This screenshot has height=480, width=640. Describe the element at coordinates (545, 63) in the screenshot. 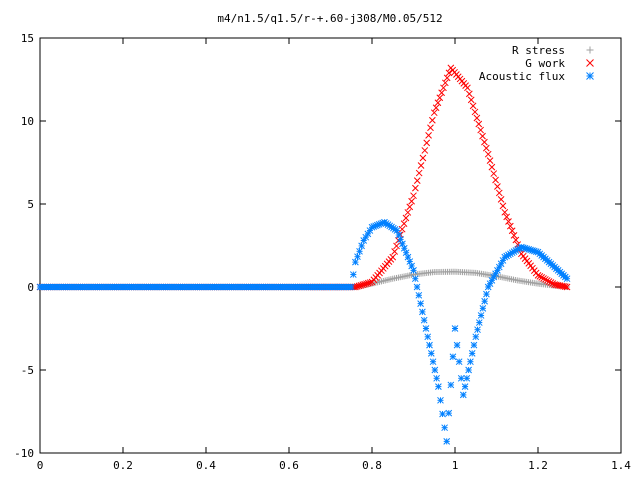

I see `legend-label: G work` at that location.